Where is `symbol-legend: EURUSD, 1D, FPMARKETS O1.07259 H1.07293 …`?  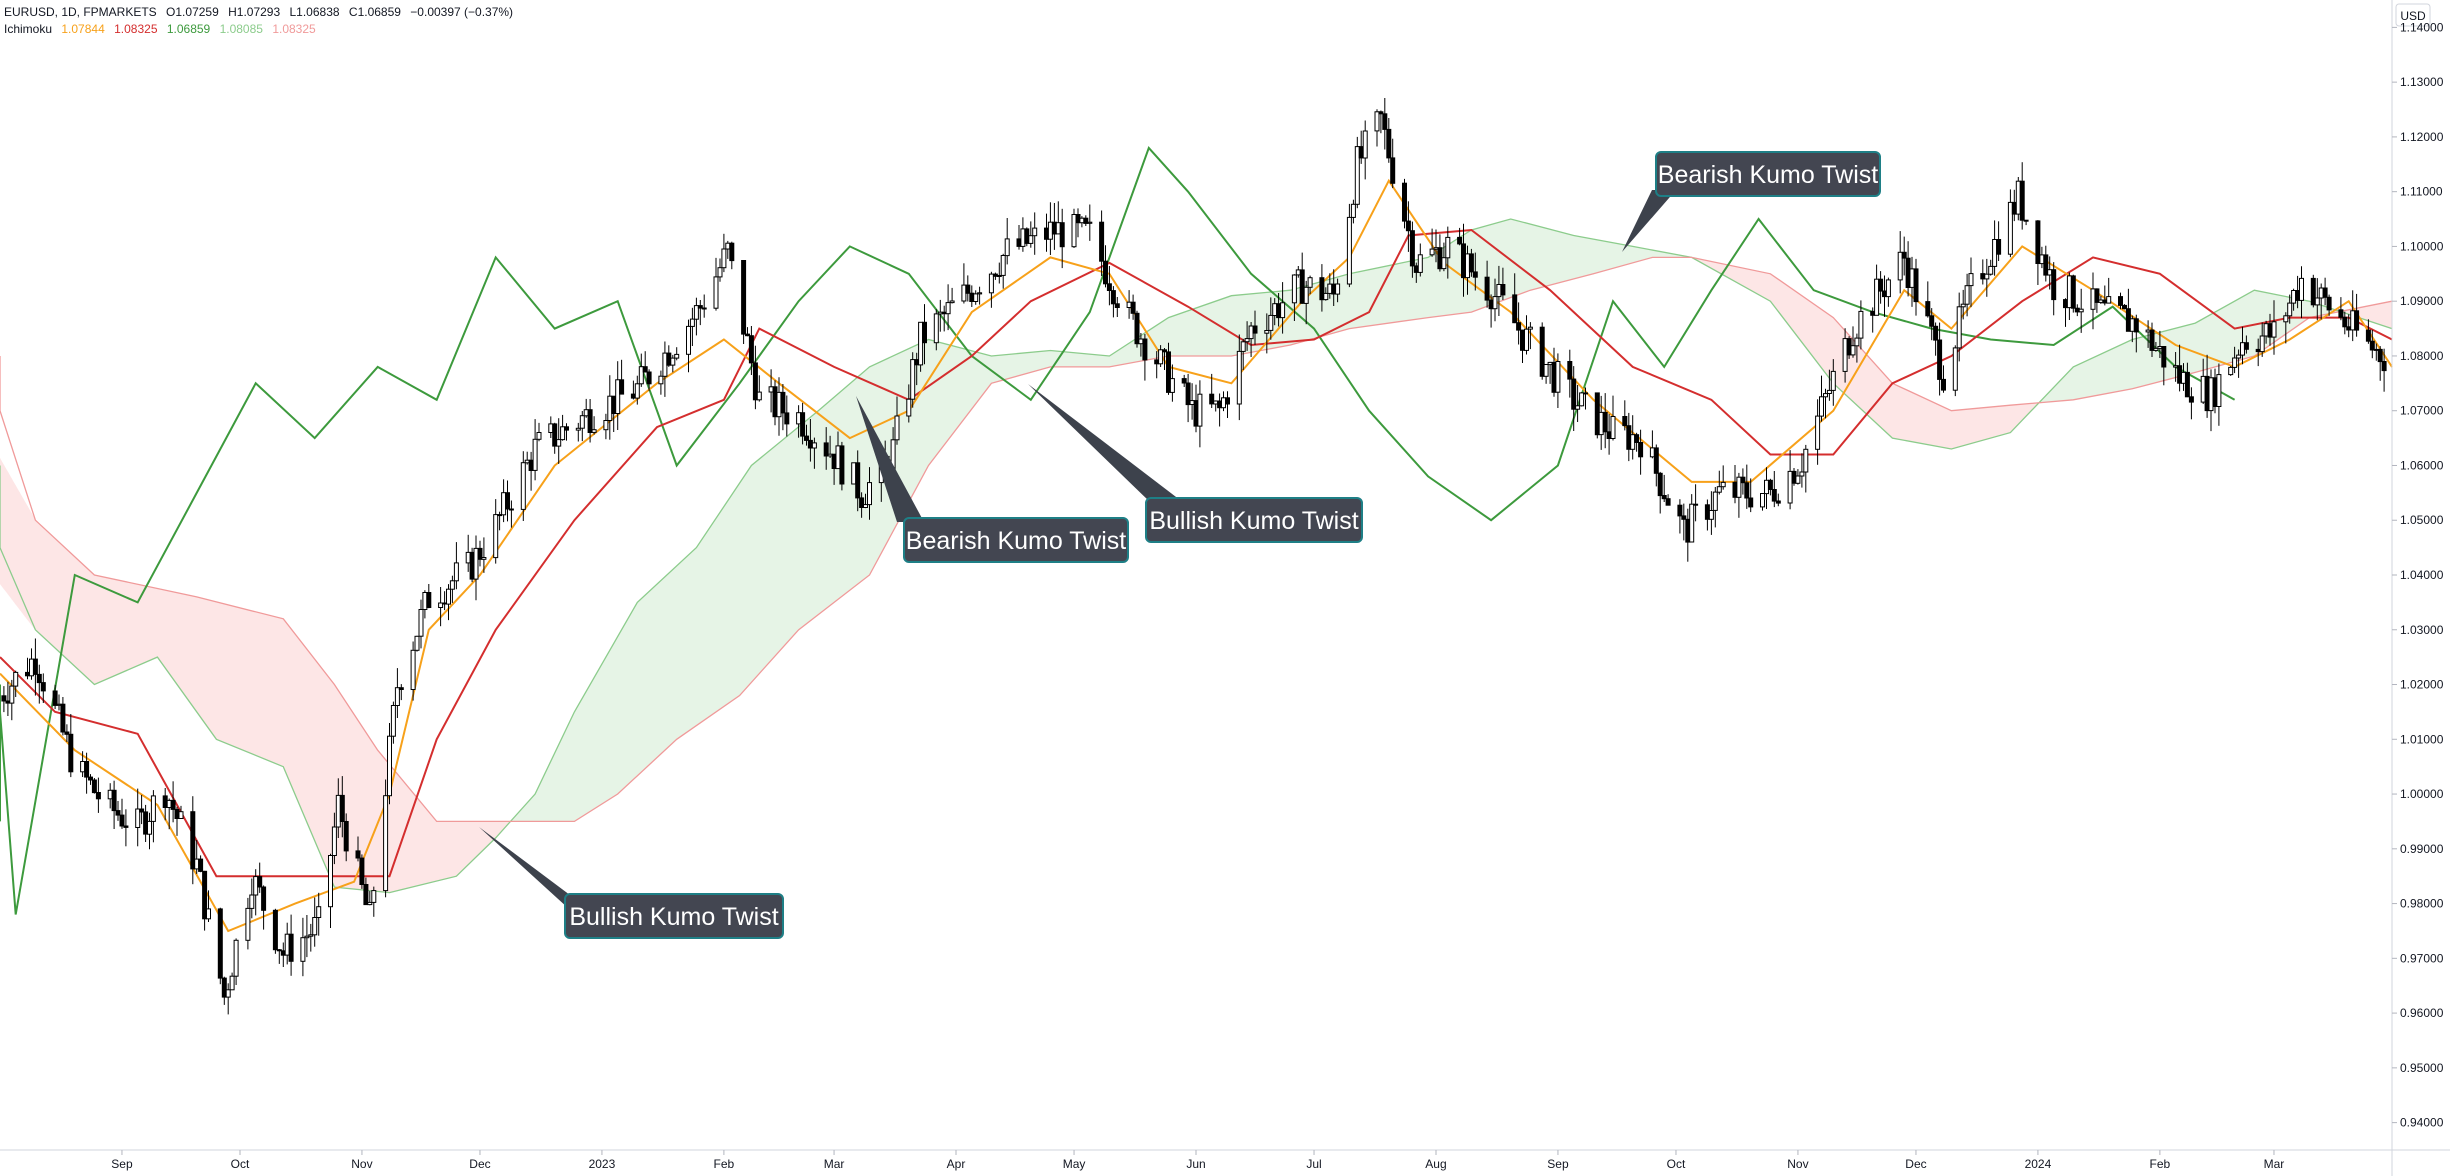 symbol-legend: EURUSD, 1D, FPMARKETS O1.07259 H1.07293 … is located at coordinates (261, 12).